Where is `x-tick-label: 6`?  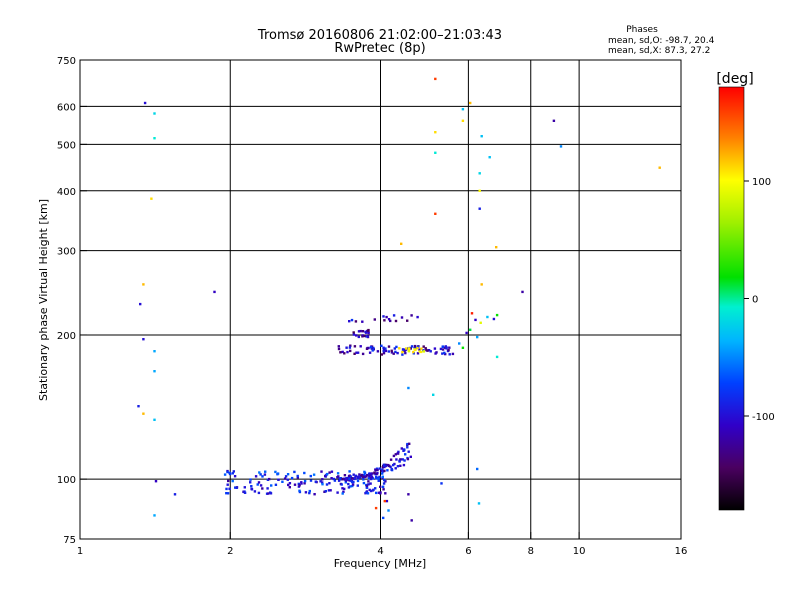 x-tick-label: 6 is located at coordinates (468, 551).